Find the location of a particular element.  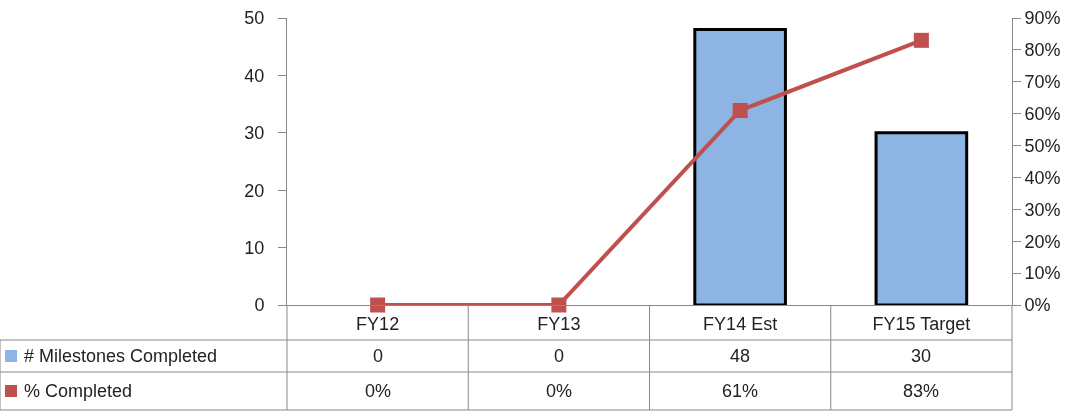

y2-tick-label: 90% is located at coordinates (1042, 18).